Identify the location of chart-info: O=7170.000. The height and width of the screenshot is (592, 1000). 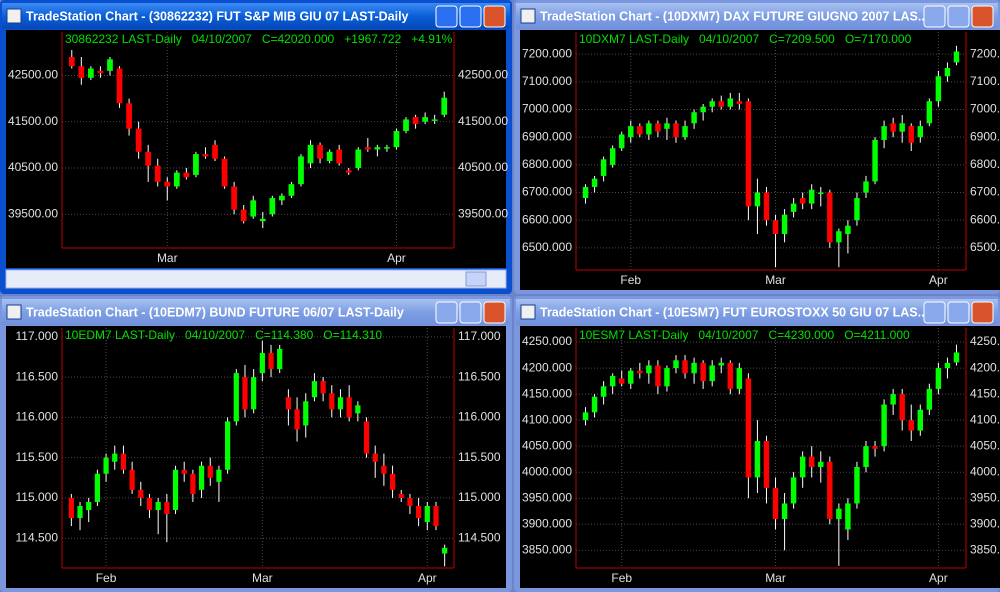
(878, 39).